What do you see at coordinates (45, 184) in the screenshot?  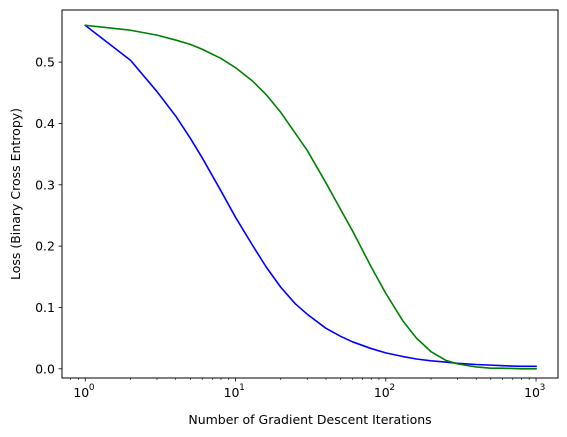 I see `y-tick-label: 0.3` at bounding box center [45, 184].